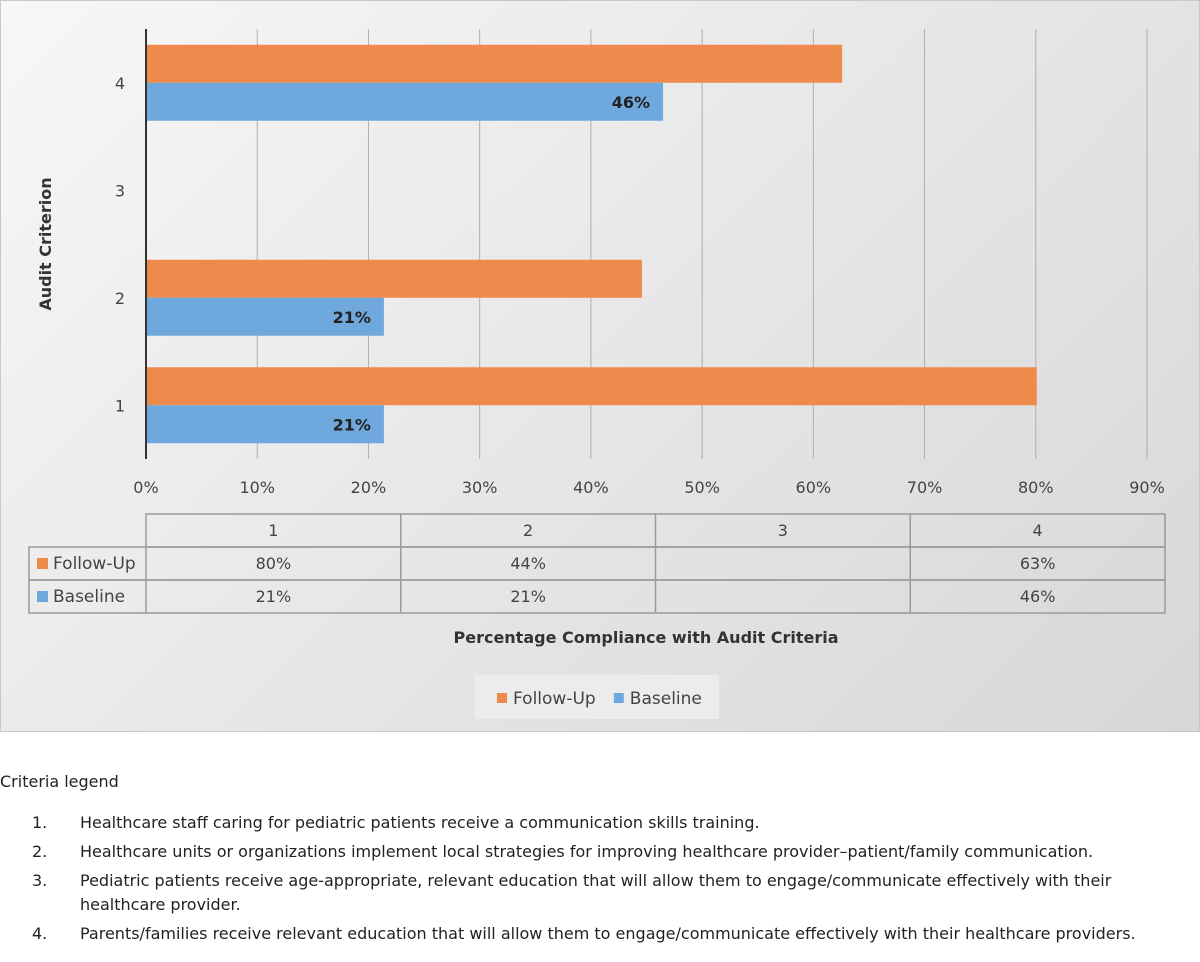 The image size is (1200, 962). I want to click on legend-box, so click(597, 697).